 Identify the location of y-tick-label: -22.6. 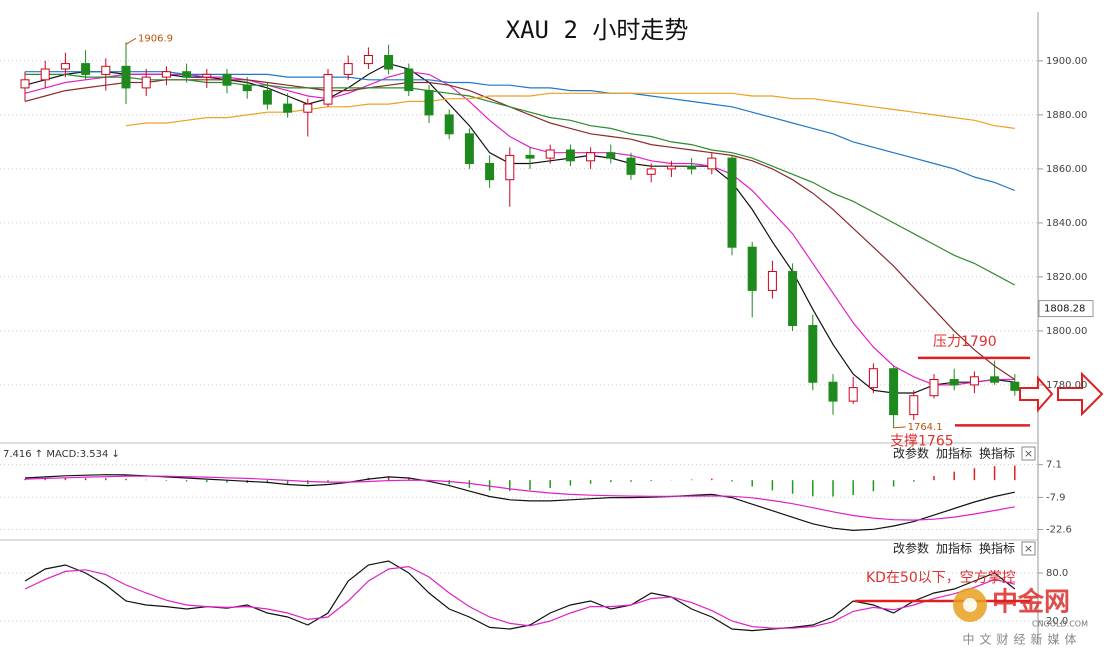
(1059, 529).